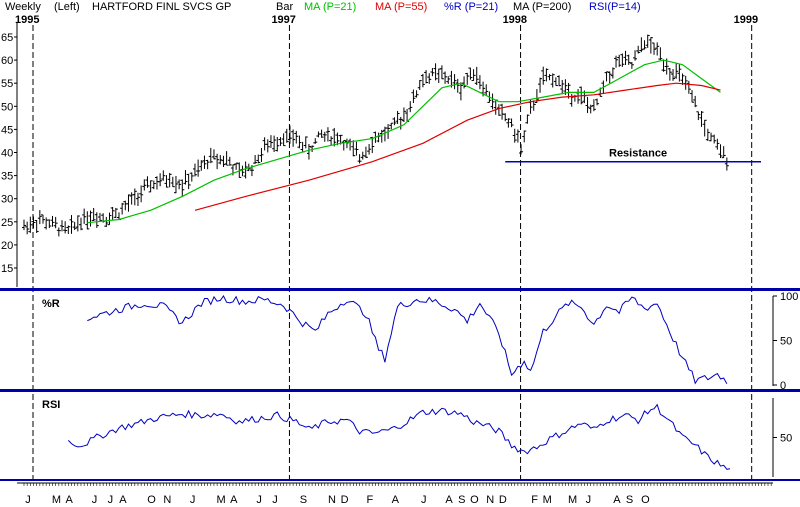  I want to click on panel-divider-middle, so click(400, 390).